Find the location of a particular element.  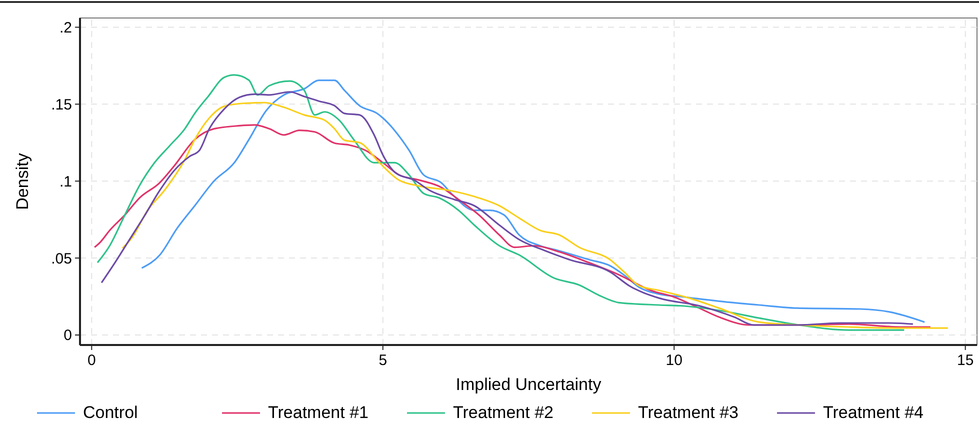

x-axis-title: Implied Uncertainty is located at coordinates (529, 384).